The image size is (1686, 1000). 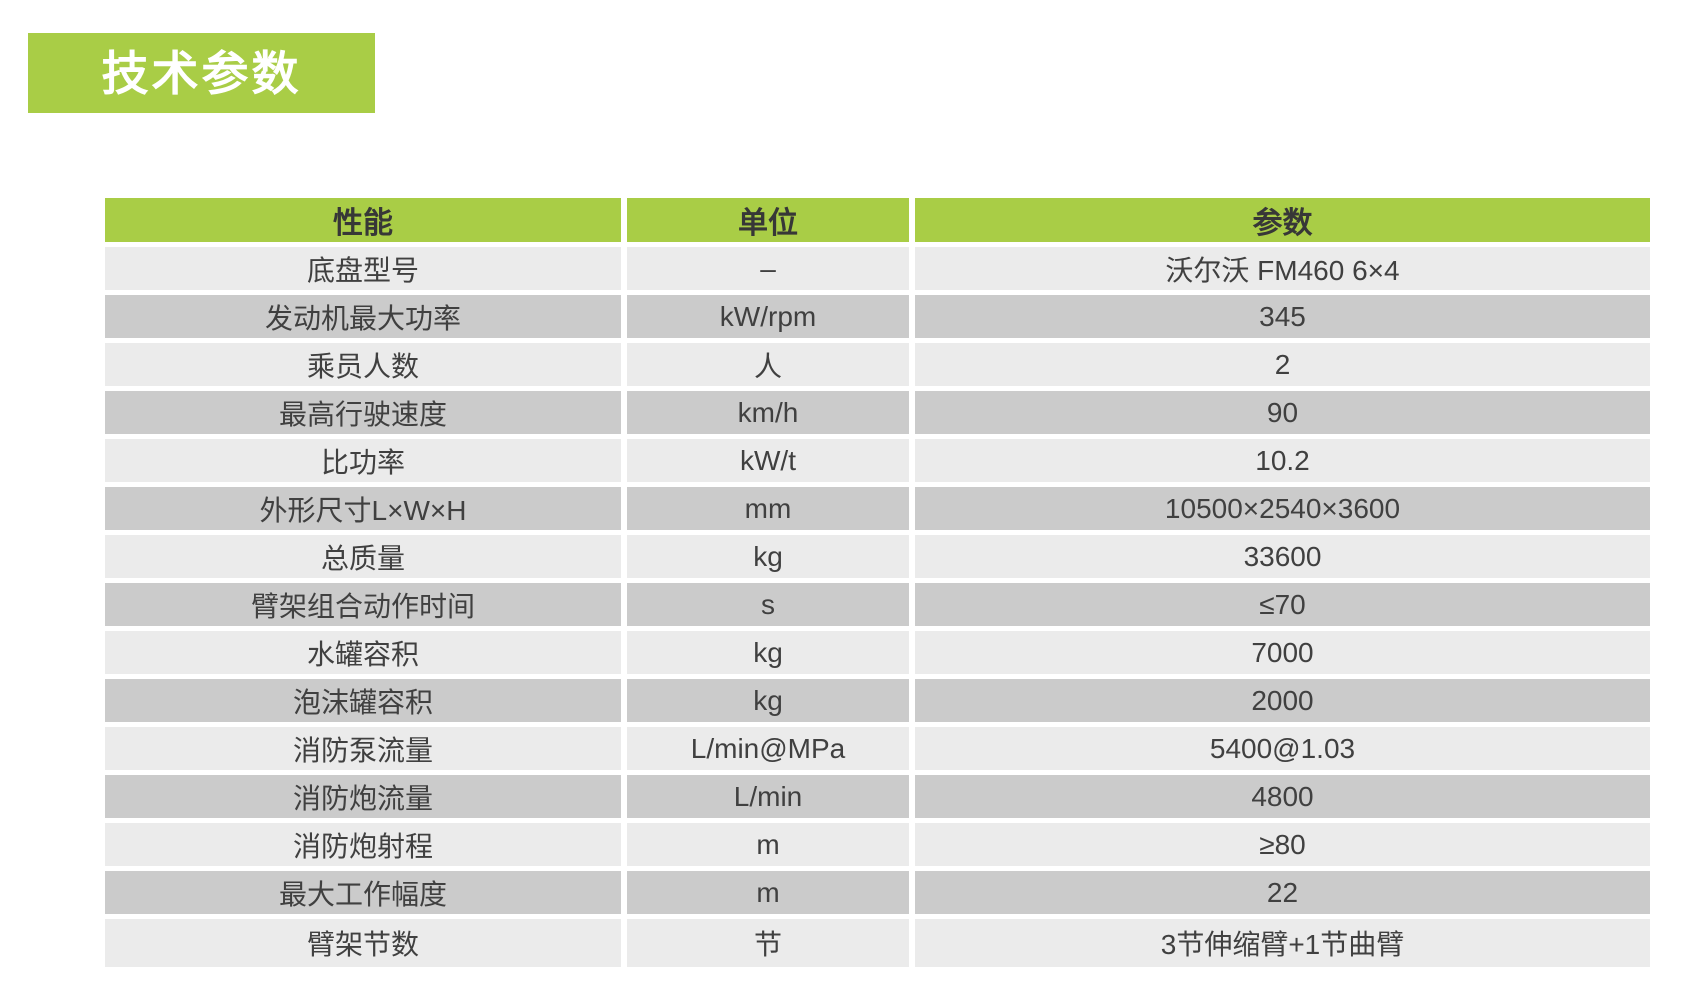 What do you see at coordinates (1282, 847) in the screenshot?
I see `spec-value-cell: ≥80` at bounding box center [1282, 847].